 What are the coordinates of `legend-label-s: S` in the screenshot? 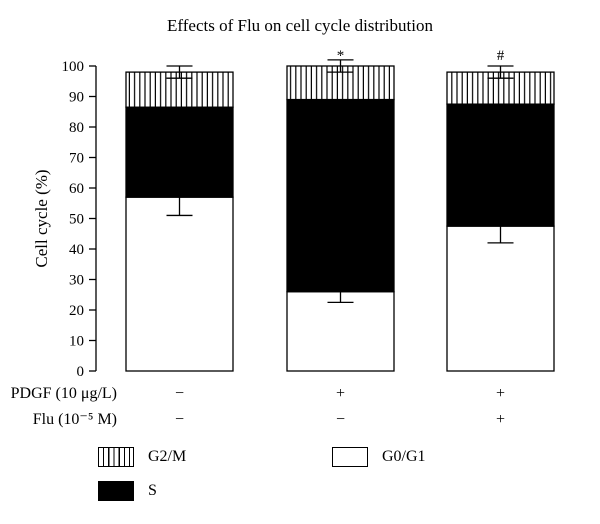 It's located at (152, 490).